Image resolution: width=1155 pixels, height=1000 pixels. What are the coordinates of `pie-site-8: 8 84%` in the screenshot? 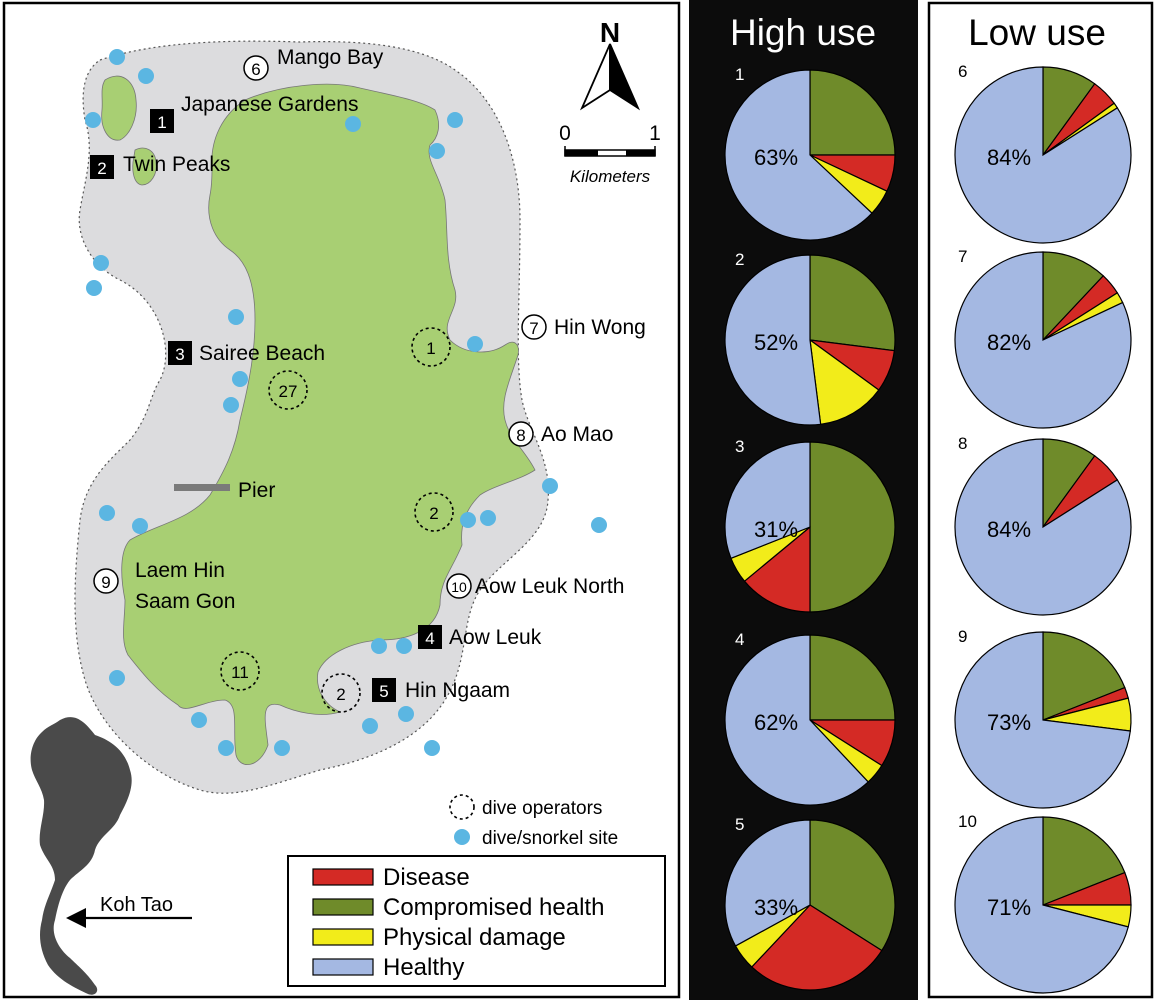 It's located at (1043, 525).